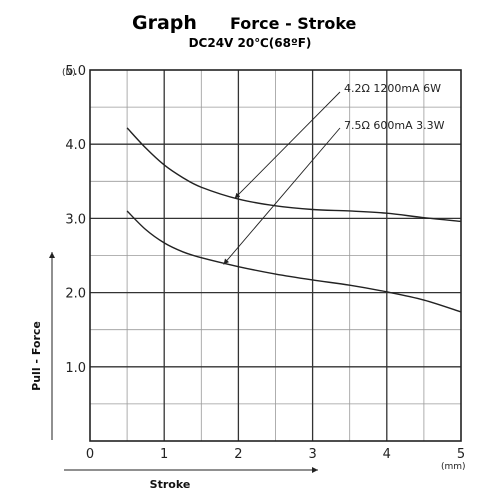 This screenshot has height=500, width=500. Describe the element at coordinates (170, 484) in the screenshot. I see `x-axis-title: Stroke` at that location.